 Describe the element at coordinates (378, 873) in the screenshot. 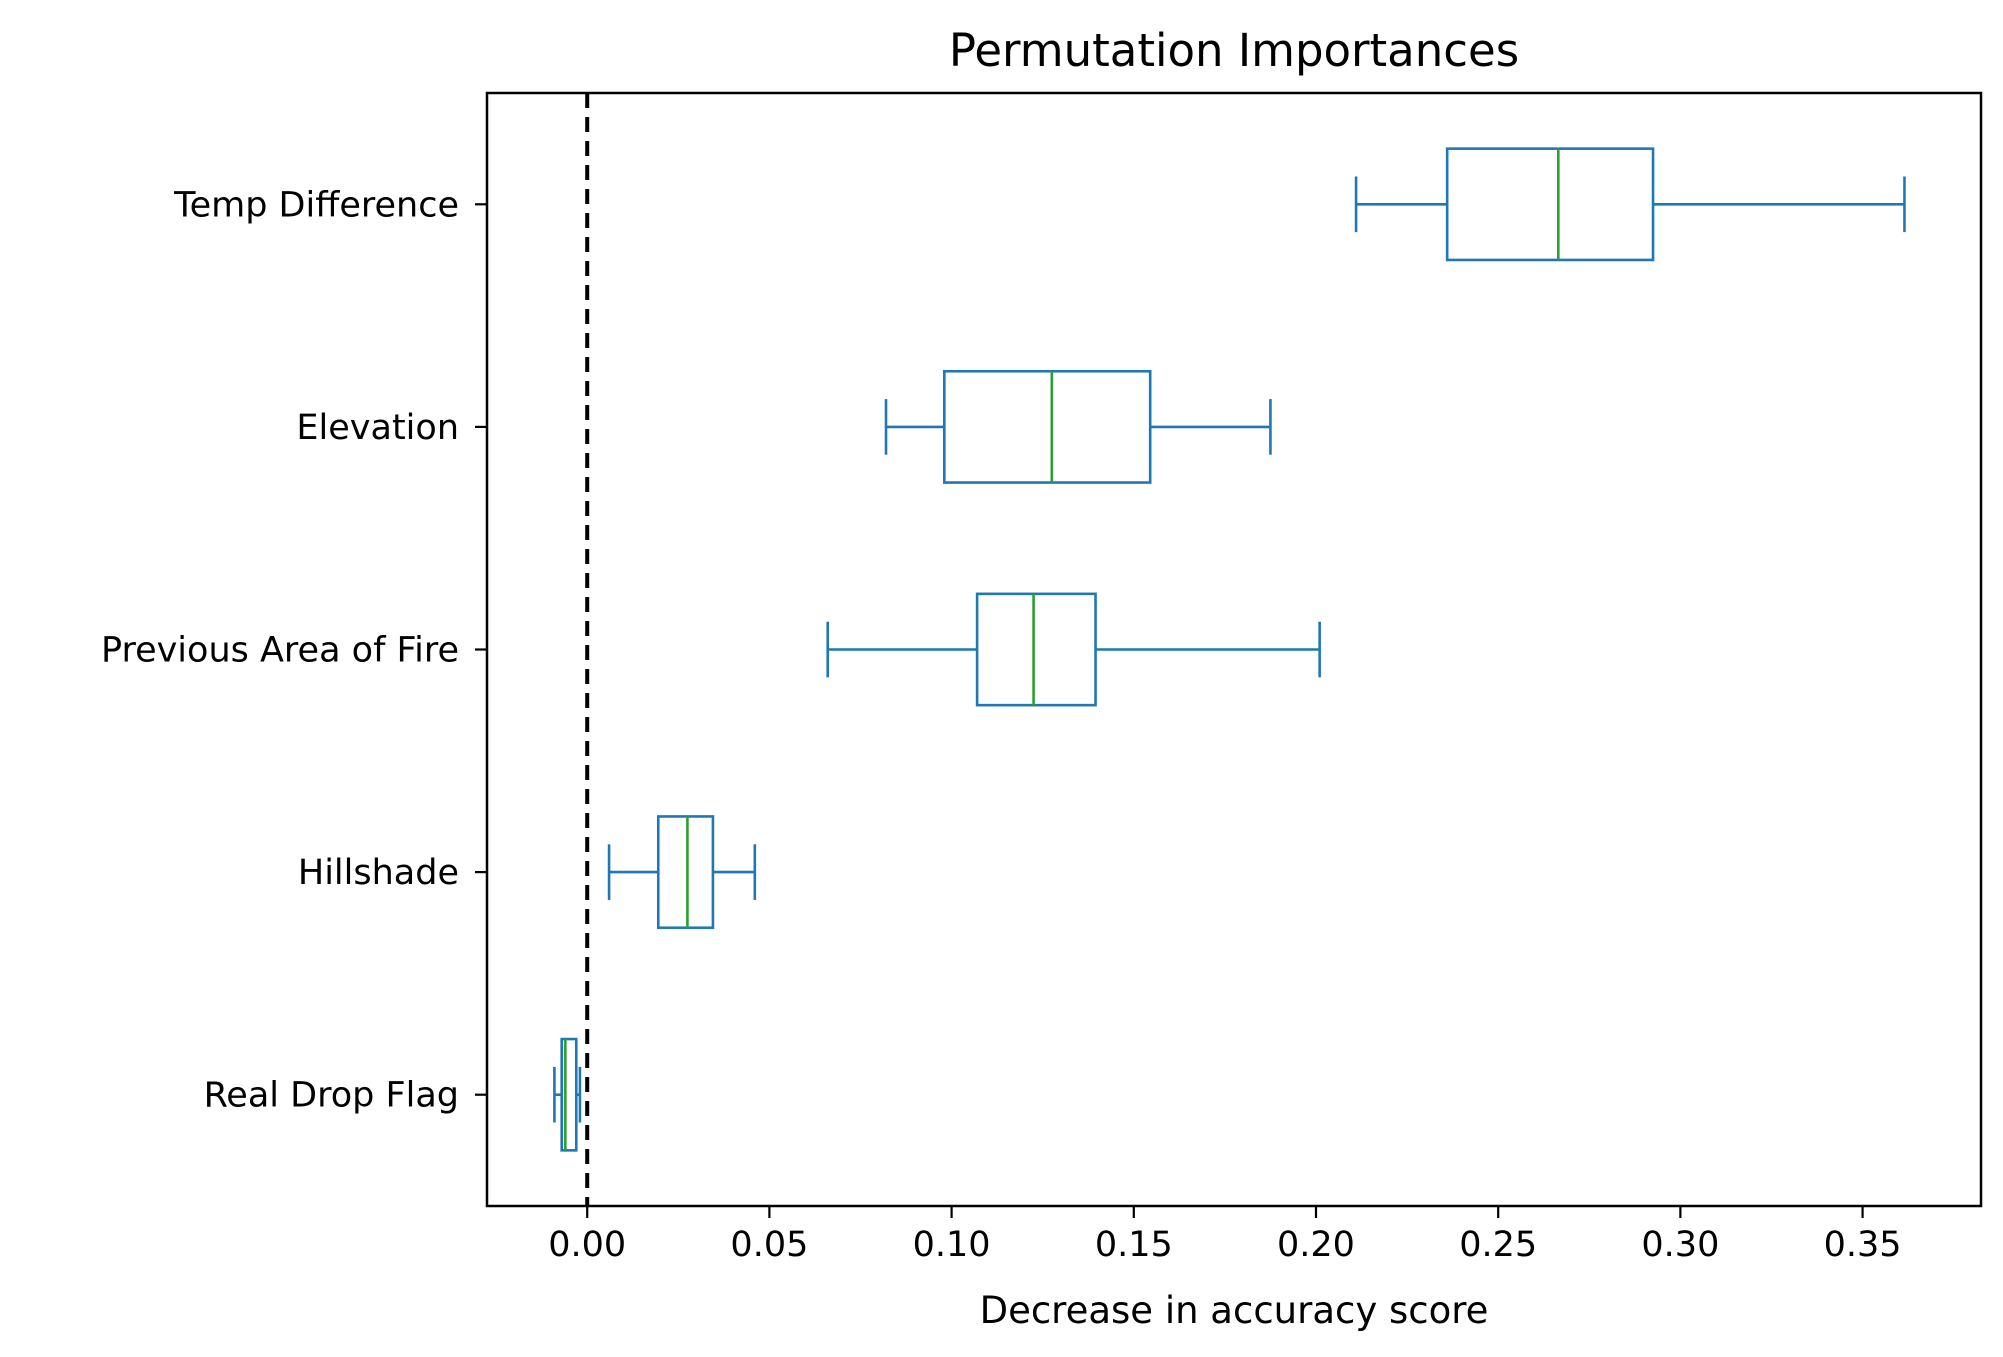

I see `y-tick-label: Hillshade` at that location.